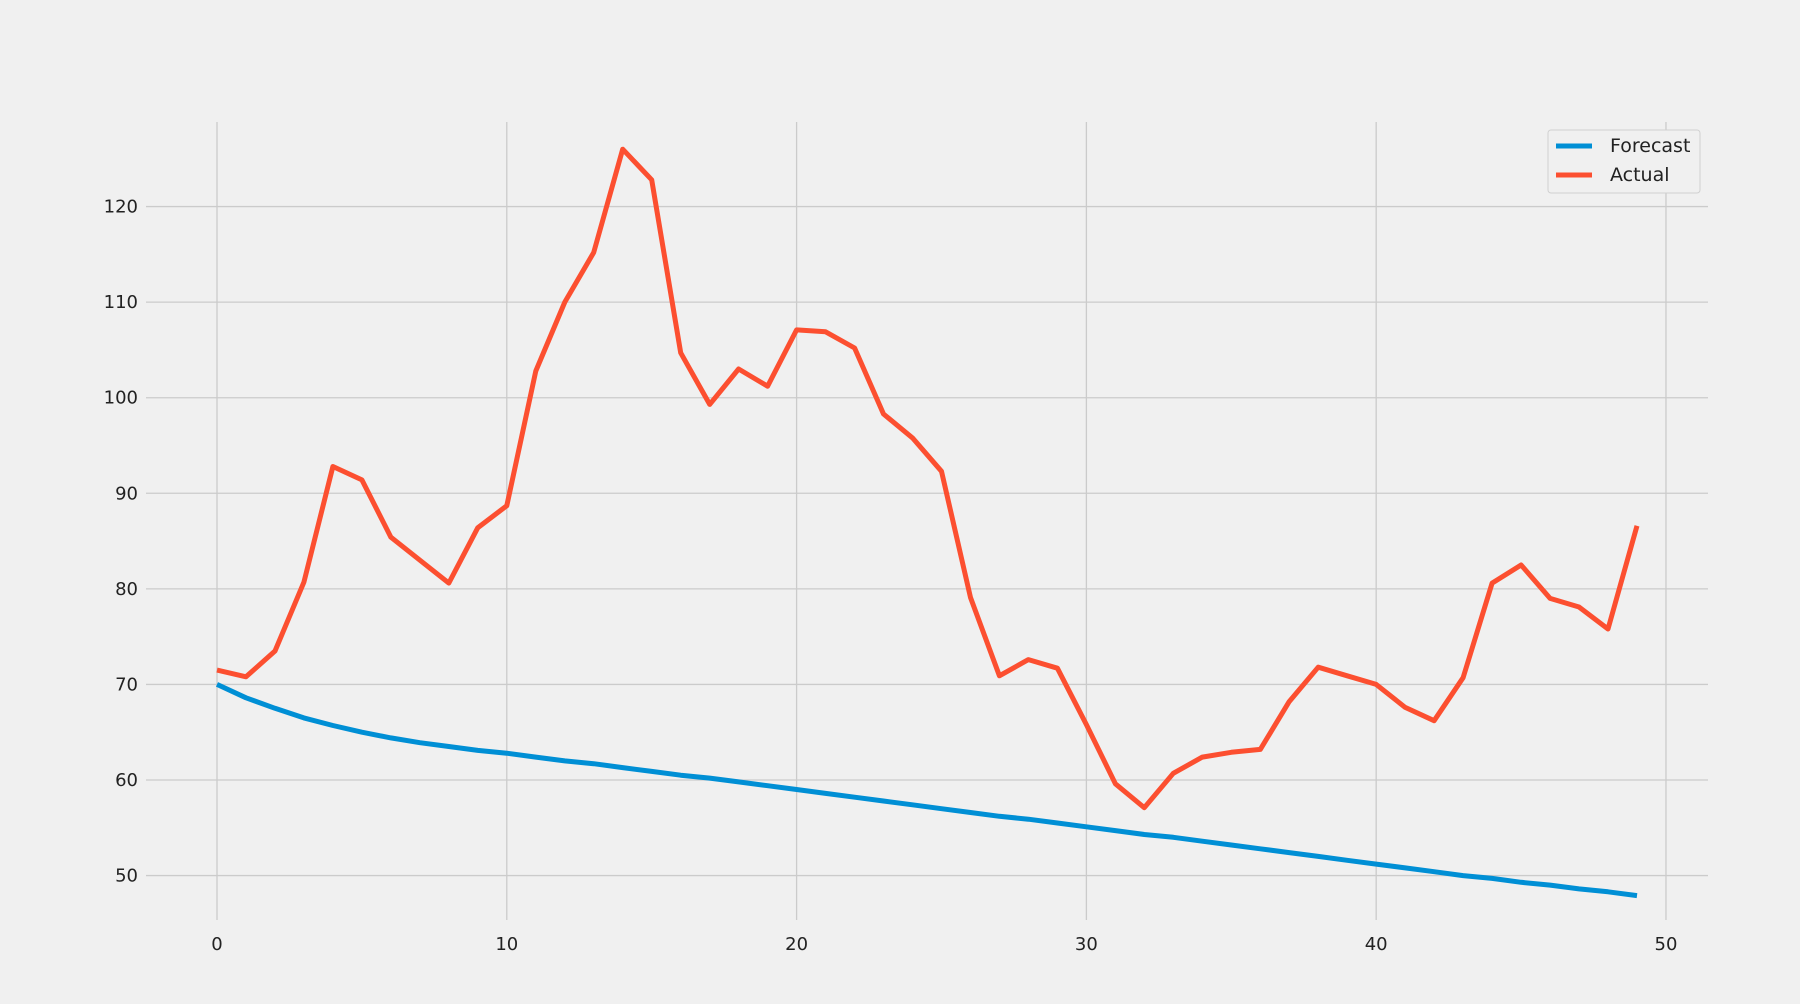  Describe the element at coordinates (1650, 146) in the screenshot. I see `legend-label: Forecast` at that location.